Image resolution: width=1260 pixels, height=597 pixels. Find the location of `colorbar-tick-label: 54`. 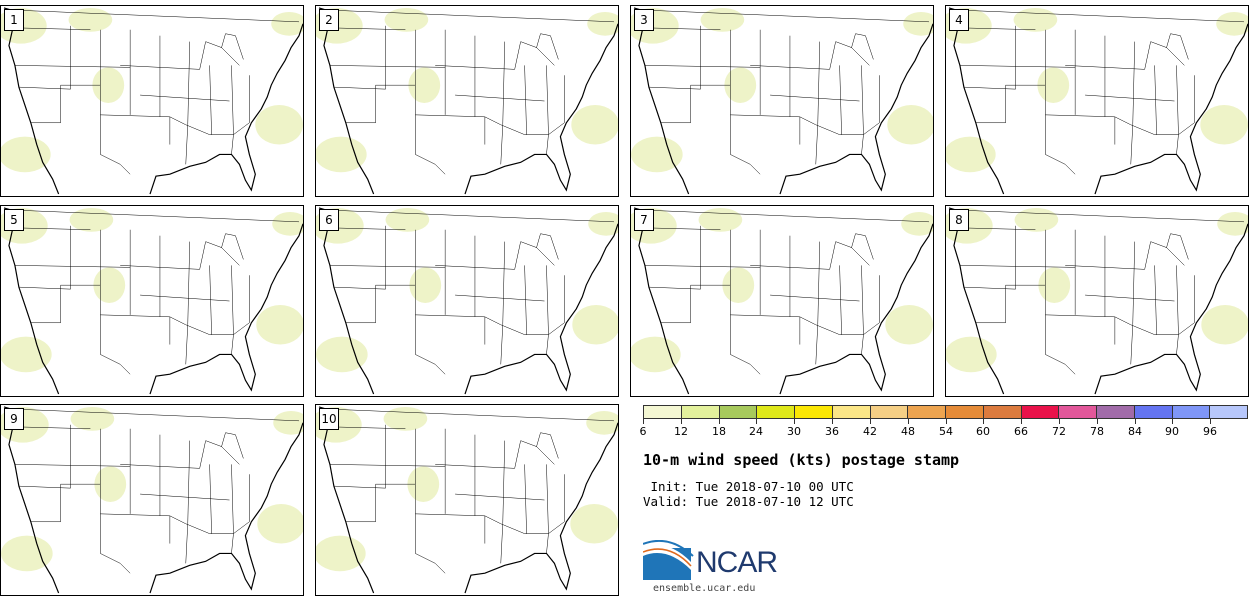

colorbar-tick-label: 54 is located at coordinates (946, 431).